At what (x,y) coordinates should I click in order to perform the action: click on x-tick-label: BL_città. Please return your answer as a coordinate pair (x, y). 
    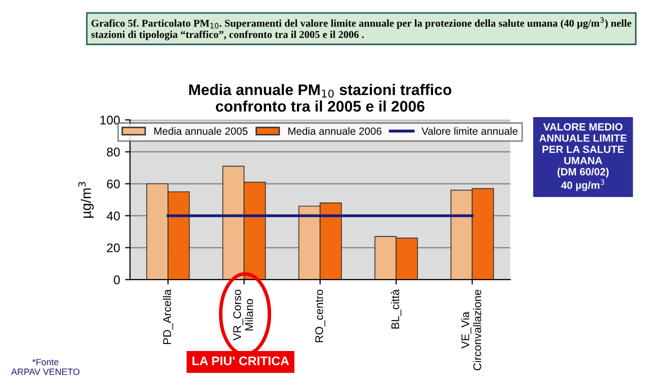
    Looking at the image, I should click on (396, 309).